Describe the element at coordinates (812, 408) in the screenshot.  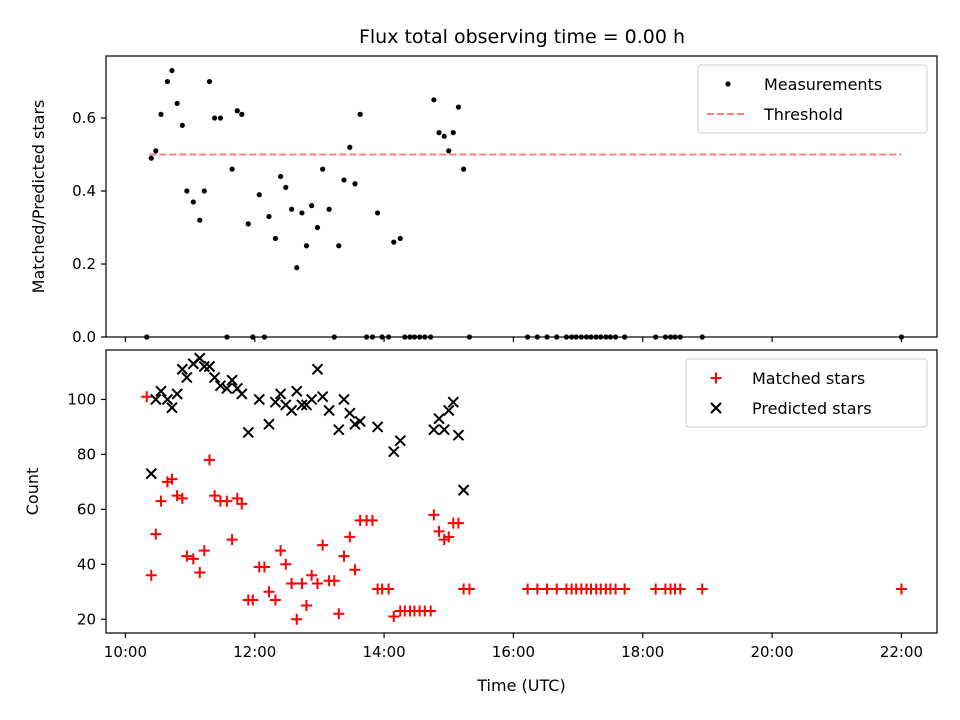
I see `legend-label: Predicted stars` at that location.